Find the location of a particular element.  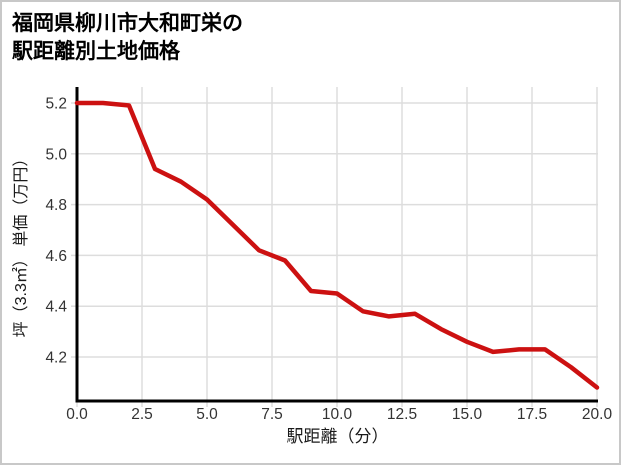

y-axis-title: 坪（3.3㎡） 単価（万円） is located at coordinates (21, 244).